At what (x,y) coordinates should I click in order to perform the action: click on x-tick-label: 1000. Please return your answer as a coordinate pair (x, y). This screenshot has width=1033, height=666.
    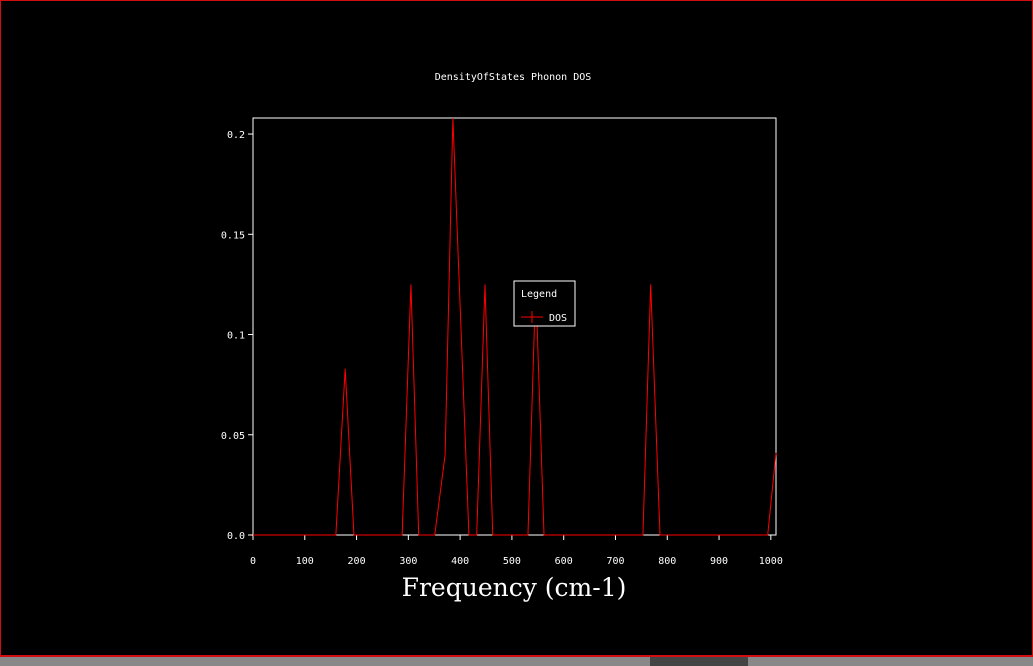
    Looking at the image, I should click on (771, 561).